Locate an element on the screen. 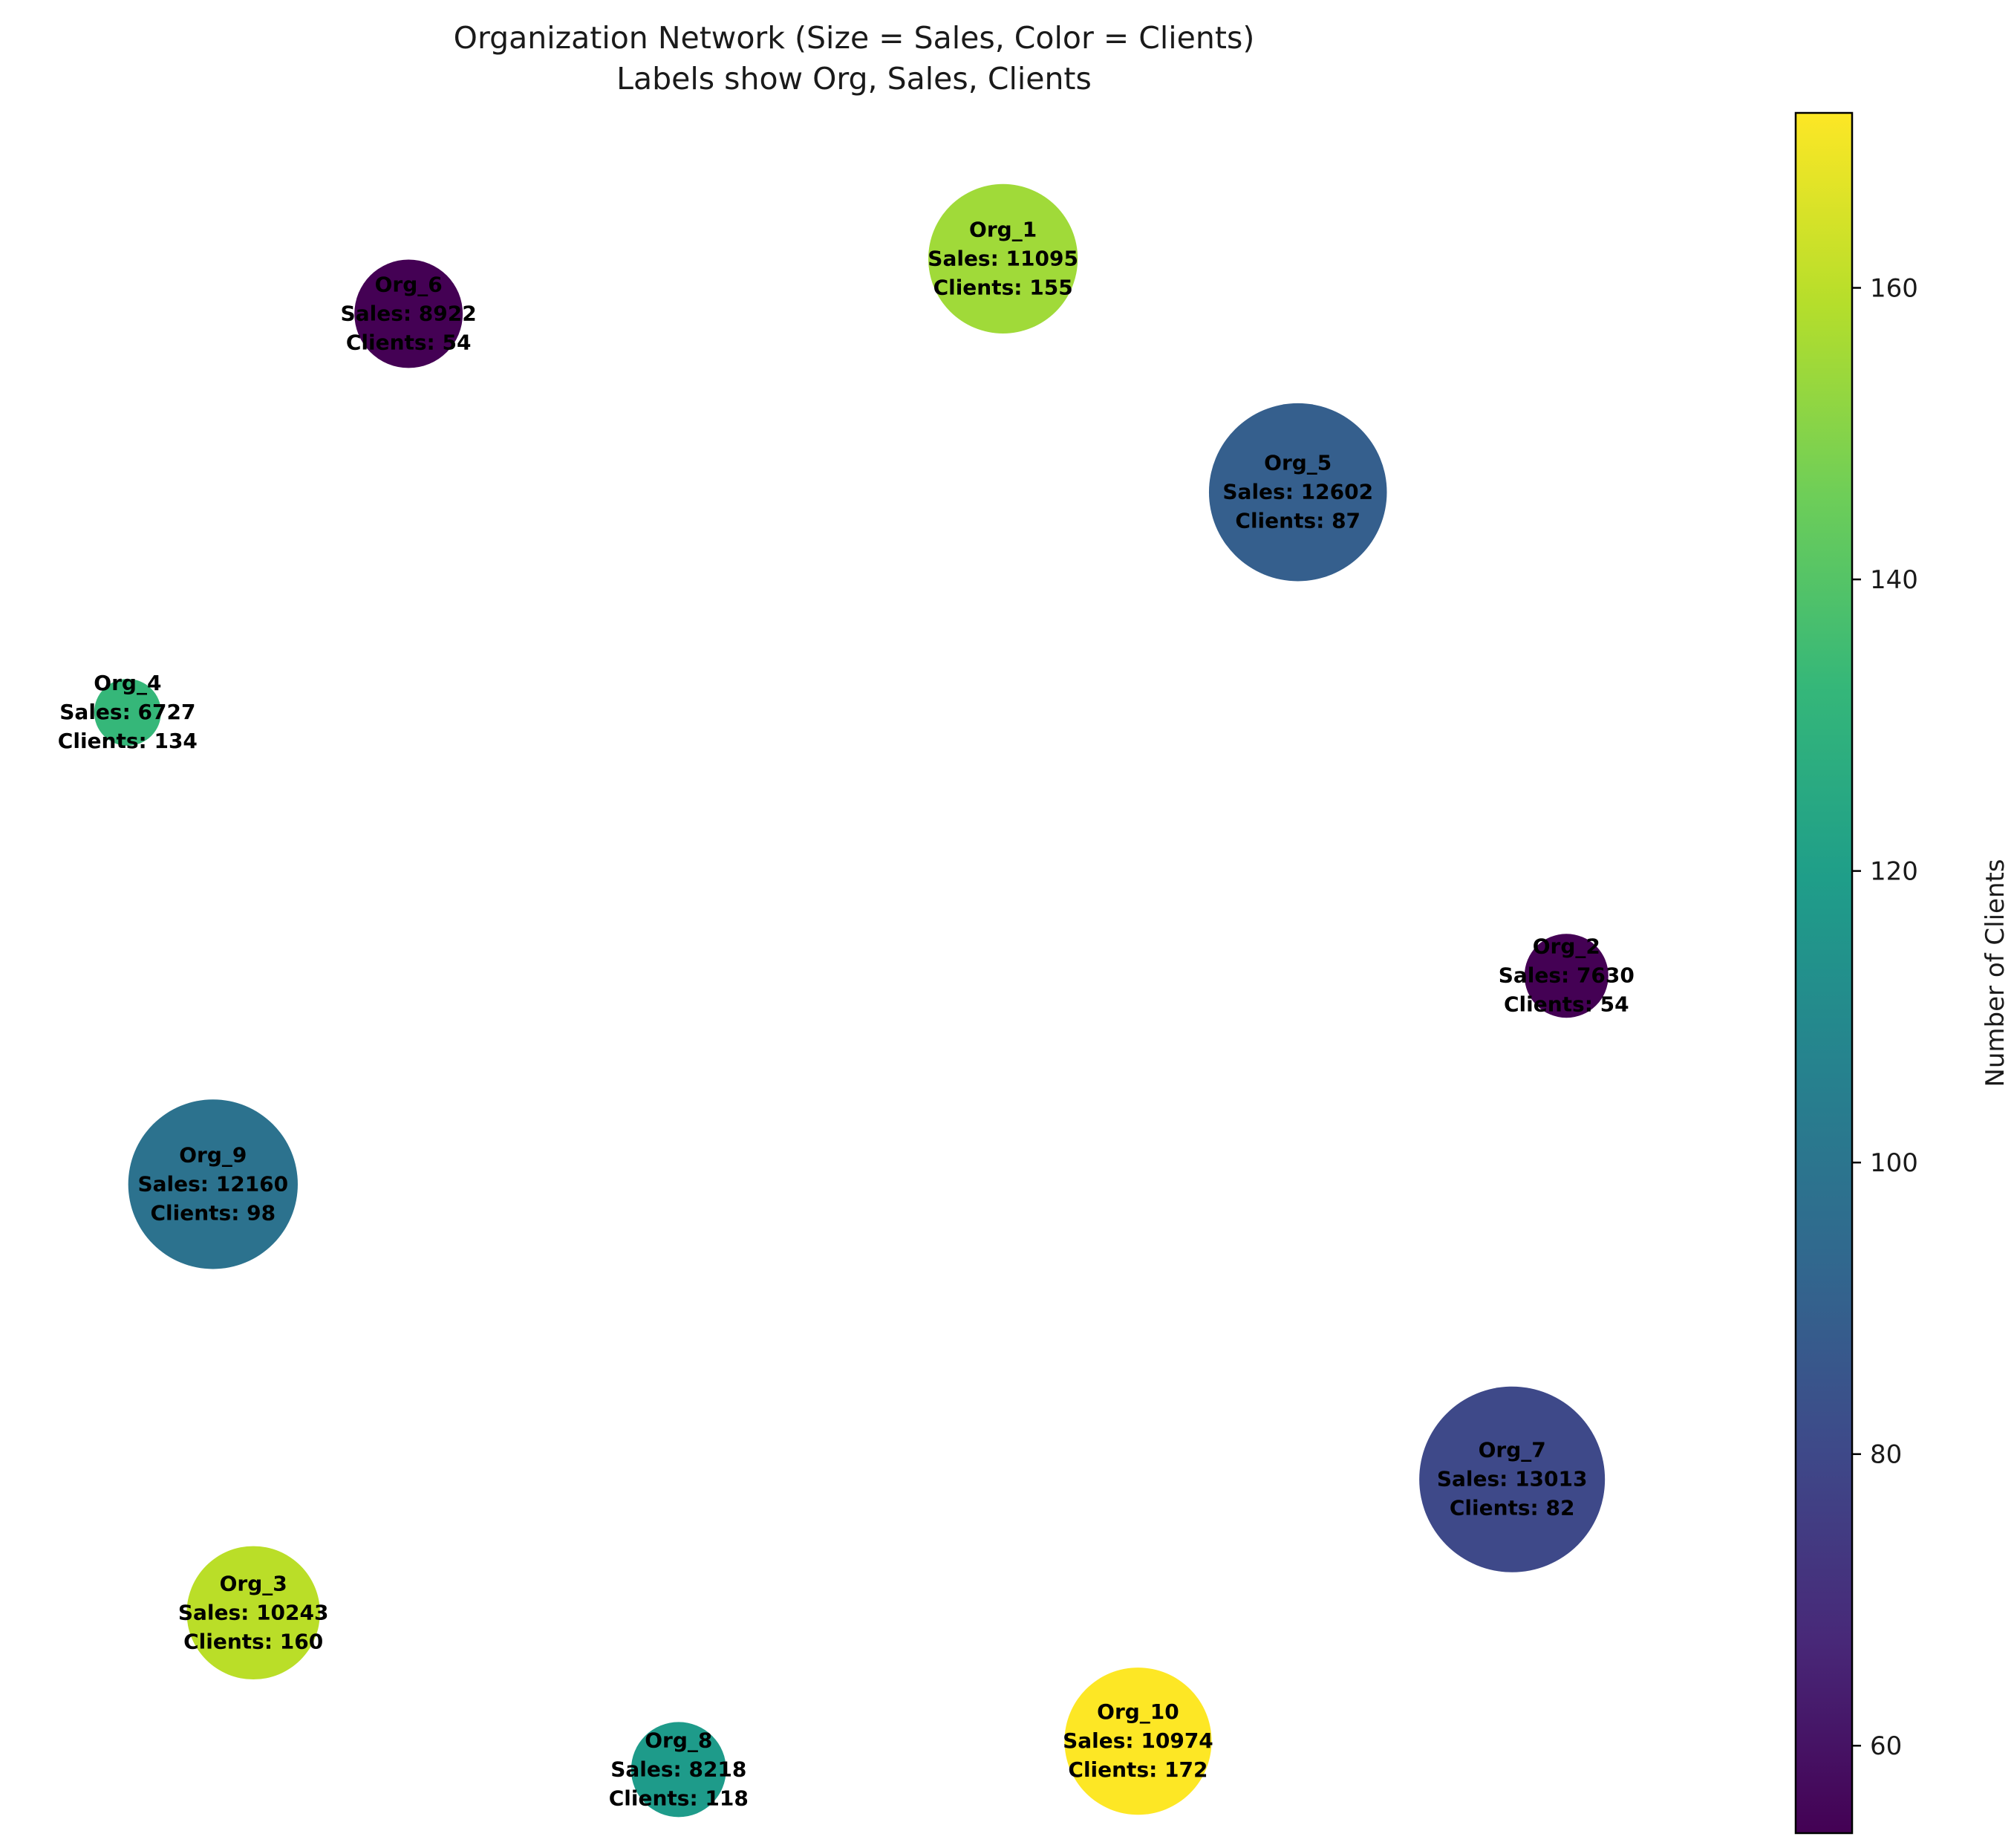  colorbar-label: Number of Clients is located at coordinates (1995, 973).